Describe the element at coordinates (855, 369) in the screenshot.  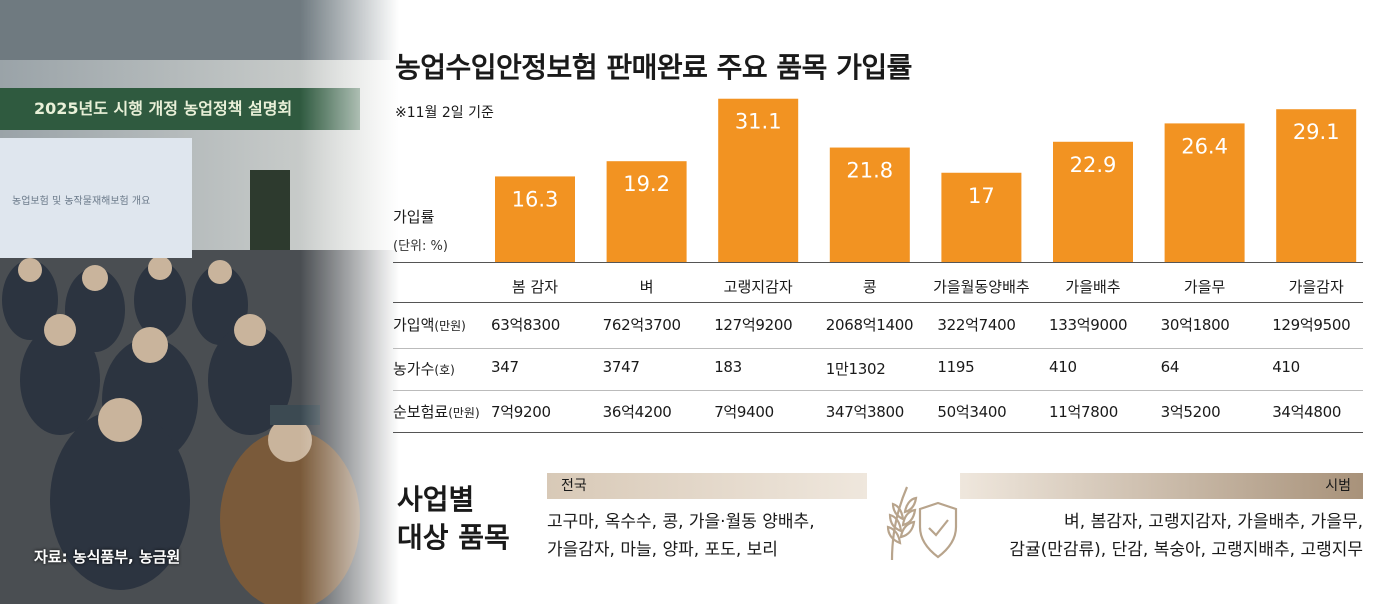
I see `table-cell: 1만1302` at that location.